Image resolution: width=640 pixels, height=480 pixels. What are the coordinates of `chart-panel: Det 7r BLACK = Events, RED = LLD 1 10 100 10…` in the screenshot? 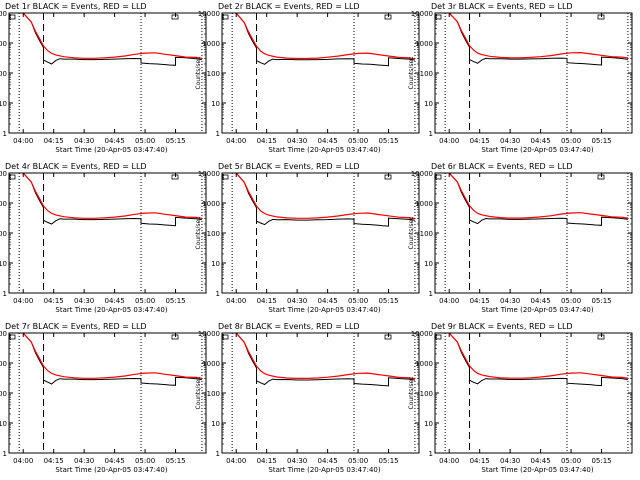 It's located at (103, 398).